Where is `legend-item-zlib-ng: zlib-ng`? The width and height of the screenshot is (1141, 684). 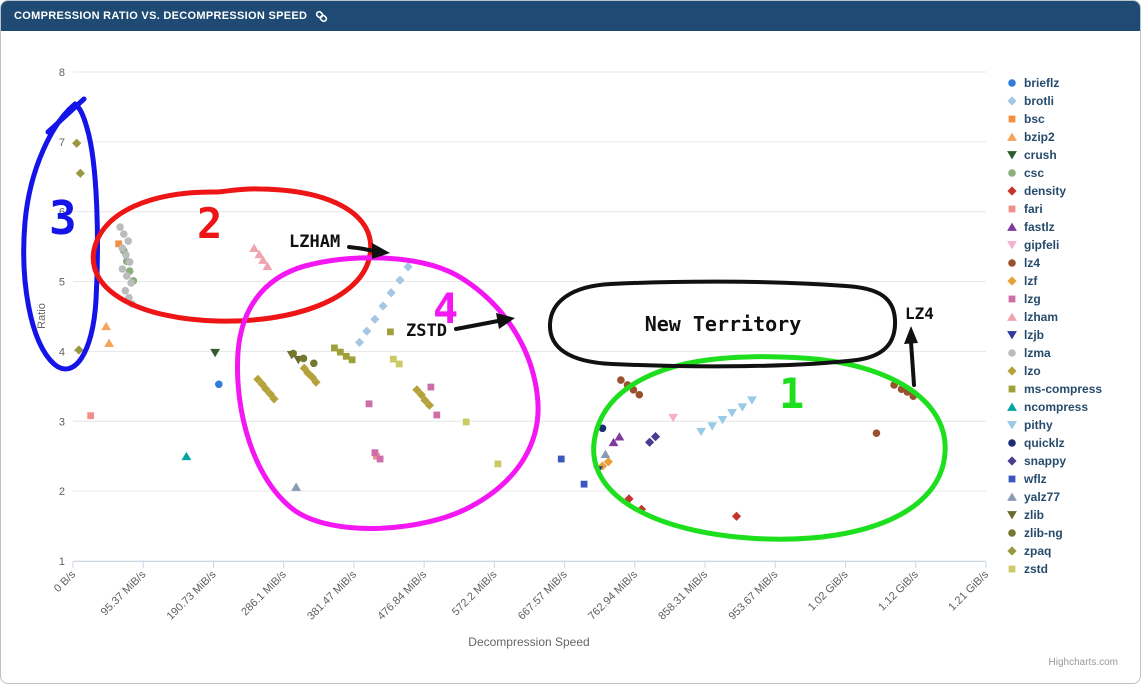
legend-item-zlib-ng: zlib-ng is located at coordinates (1072, 533).